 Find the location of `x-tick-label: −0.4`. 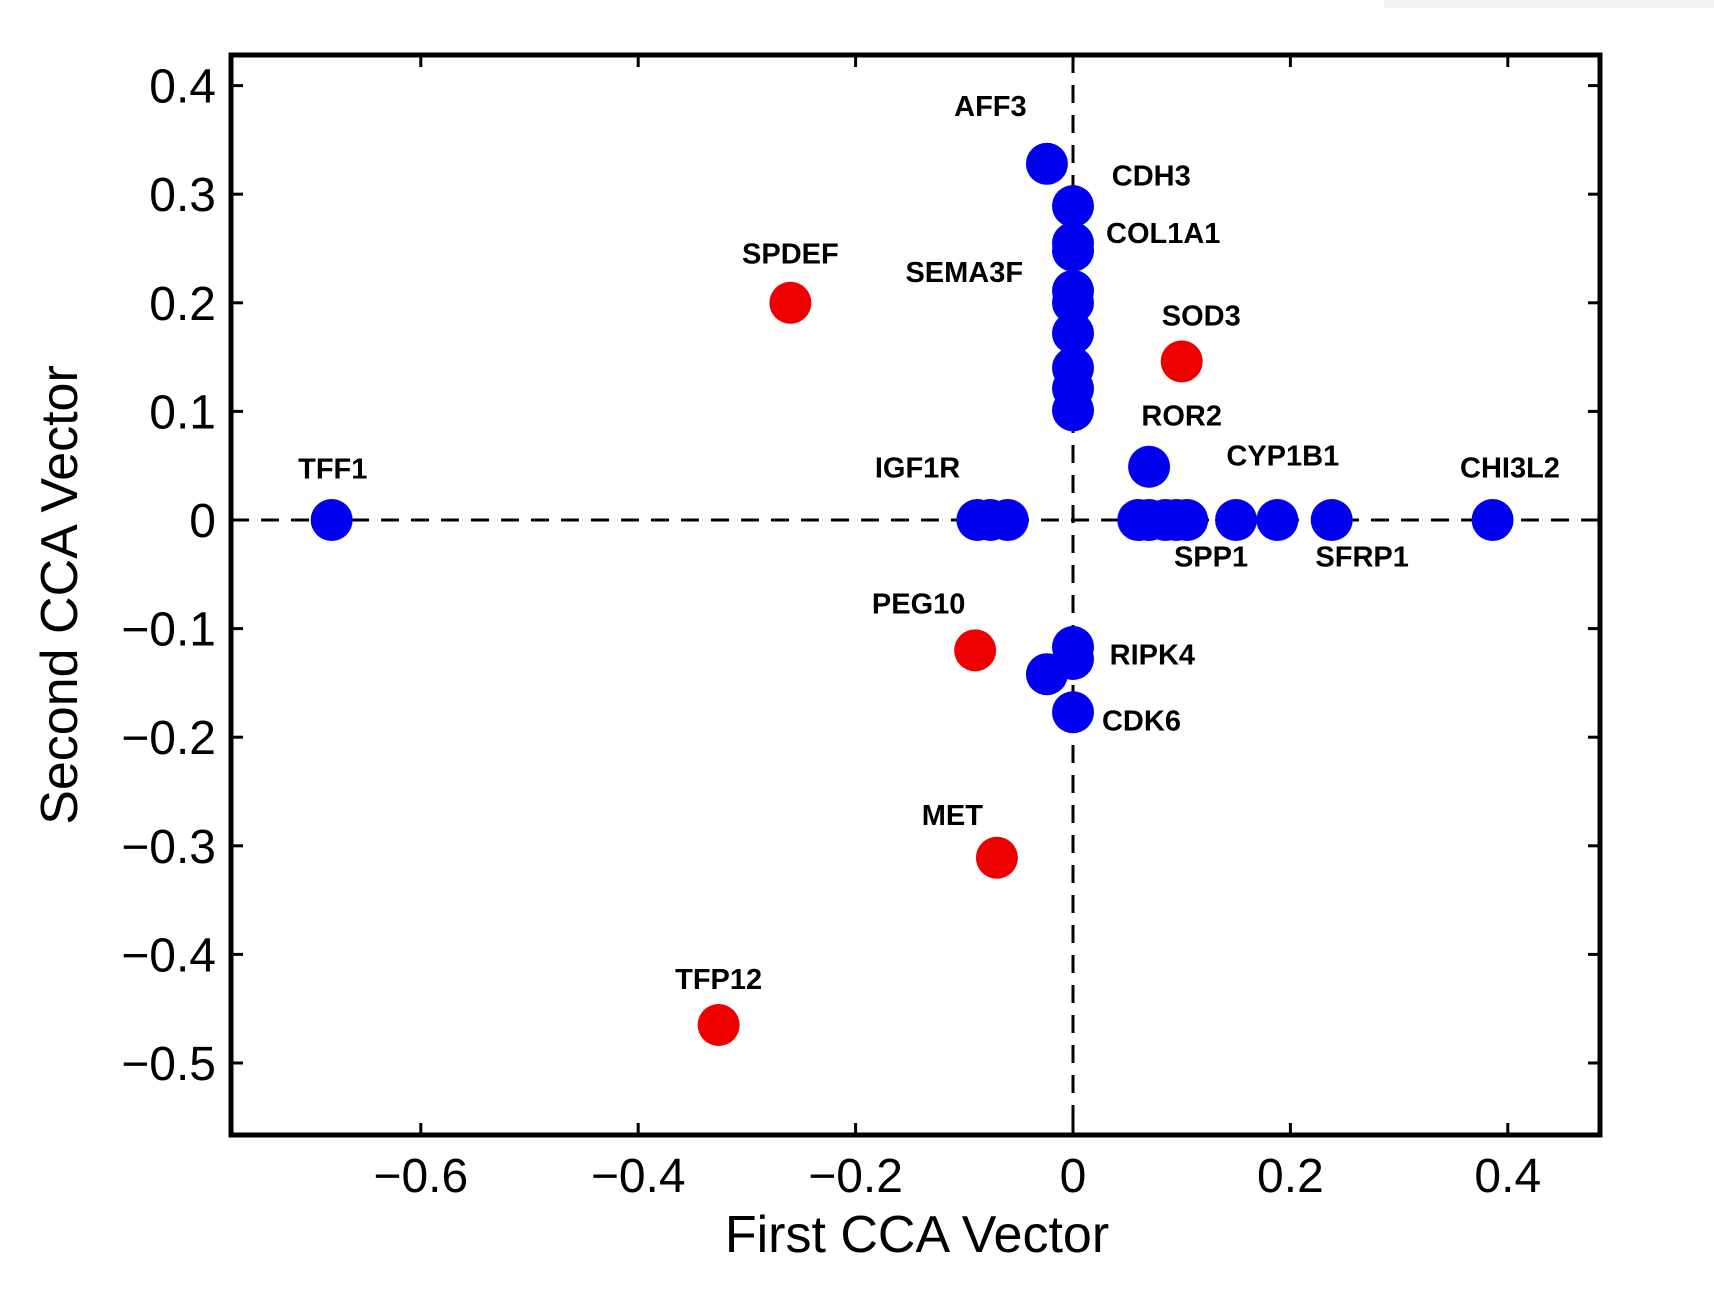

x-tick-label: −0.4 is located at coordinates (638, 1176).